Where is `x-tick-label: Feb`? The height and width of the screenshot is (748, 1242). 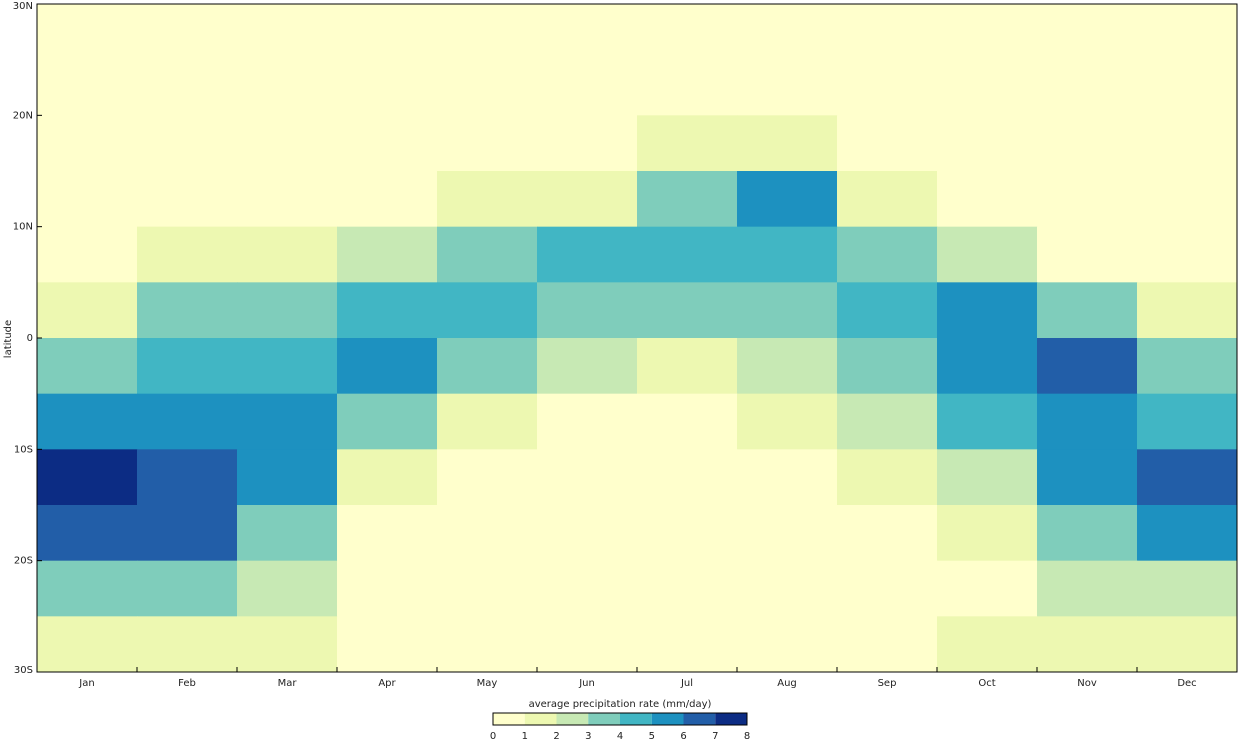
x-tick-label: Feb is located at coordinates (187, 683).